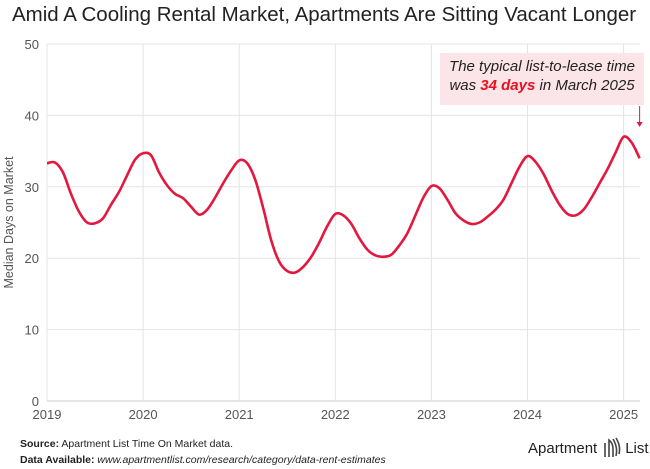  What do you see at coordinates (146, 444) in the screenshot?
I see `source-text: Apartment List Time On Market data.` at bounding box center [146, 444].